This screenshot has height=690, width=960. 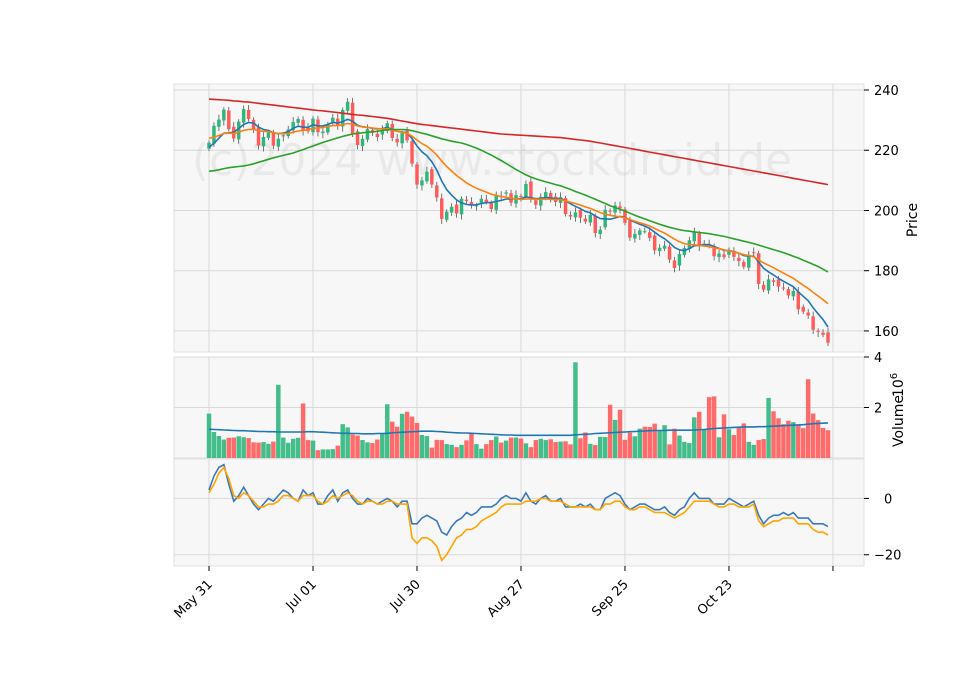 I want to click on volume-axis-label: Volume, so click(x=899, y=421).